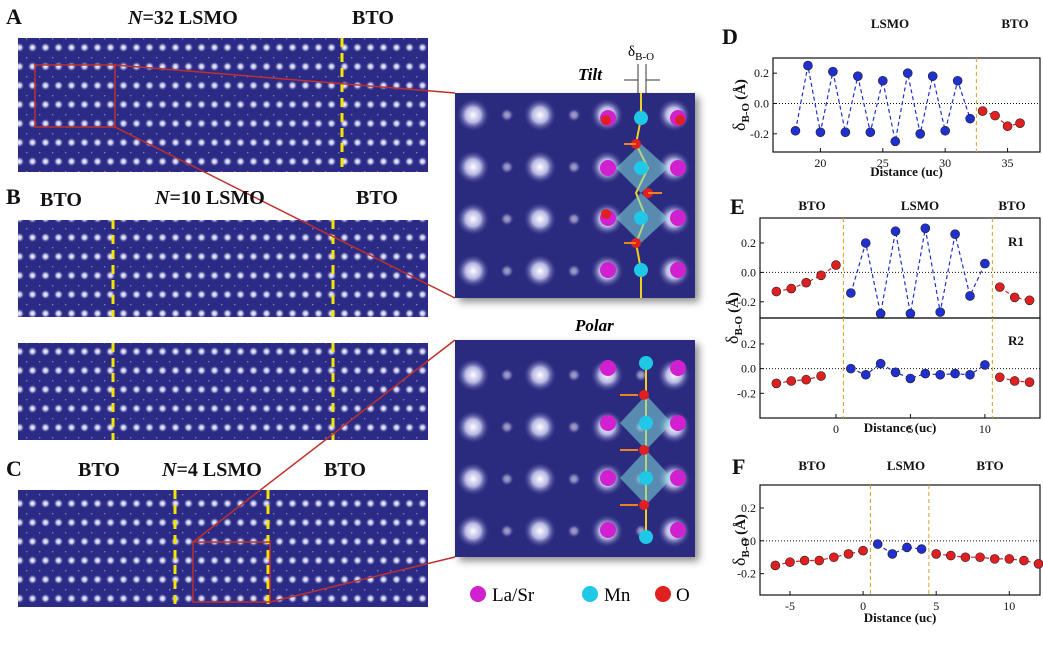 This screenshot has height=648, width=1043. I want to click on legend-label: La/Sr, so click(513, 595).